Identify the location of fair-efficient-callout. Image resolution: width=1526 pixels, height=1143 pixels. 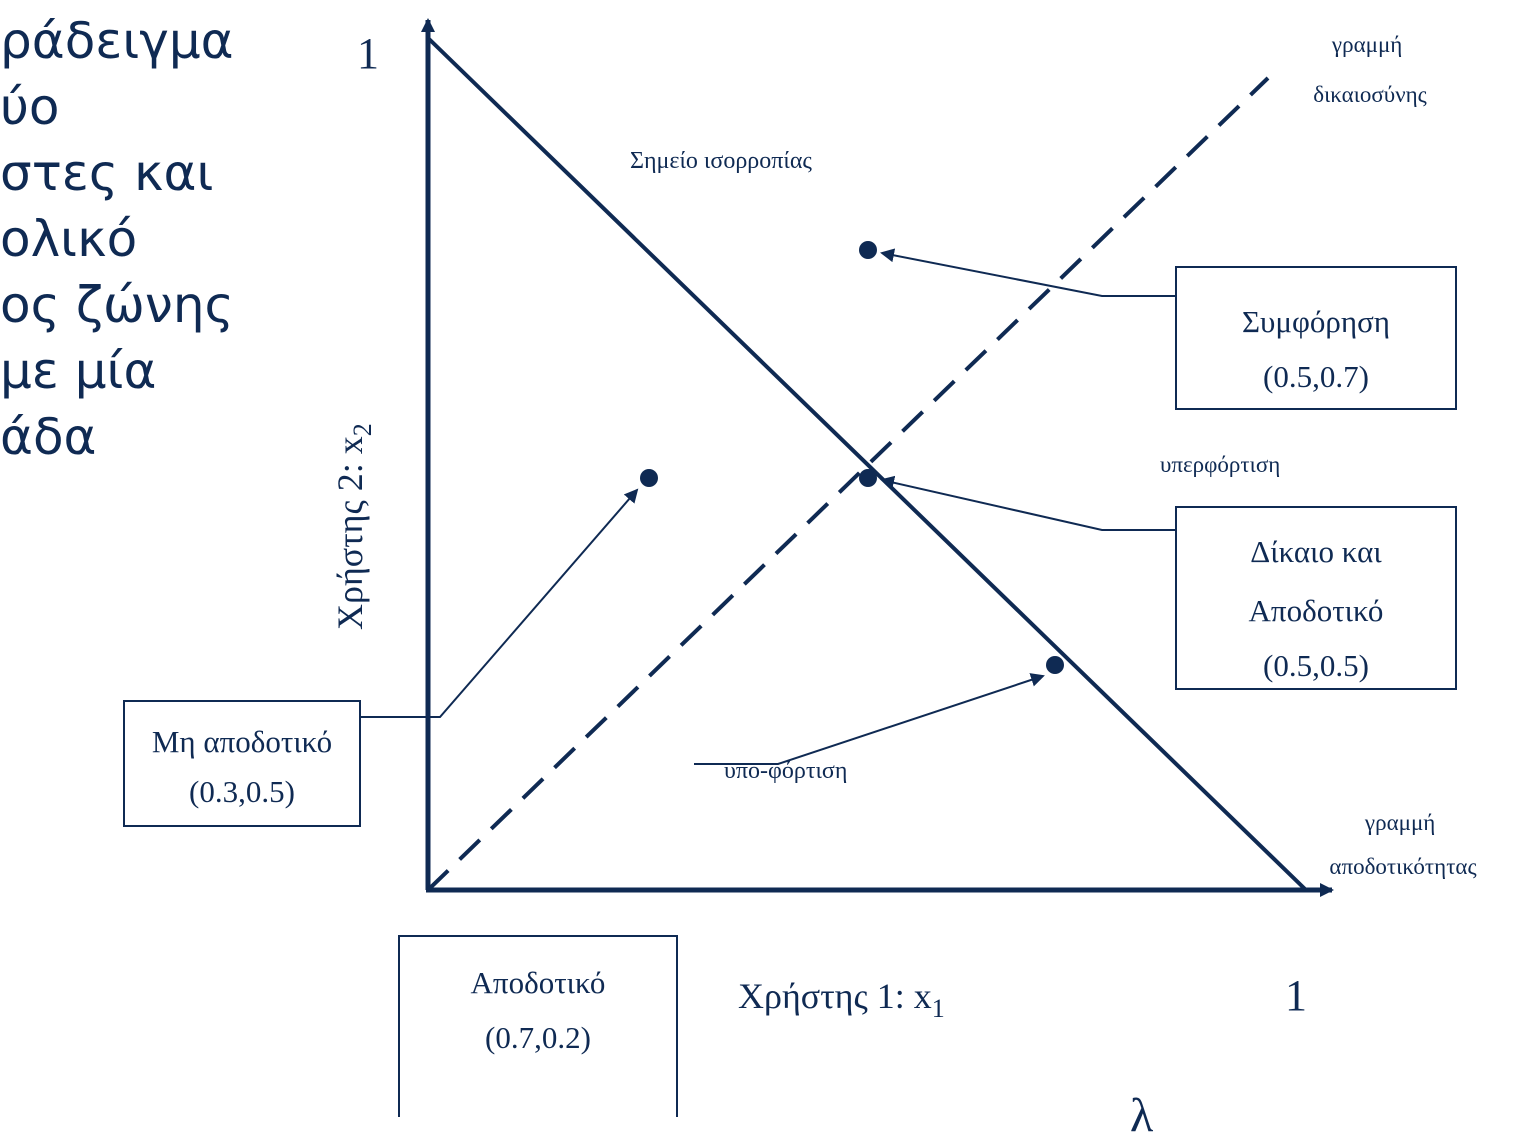
(1316, 598).